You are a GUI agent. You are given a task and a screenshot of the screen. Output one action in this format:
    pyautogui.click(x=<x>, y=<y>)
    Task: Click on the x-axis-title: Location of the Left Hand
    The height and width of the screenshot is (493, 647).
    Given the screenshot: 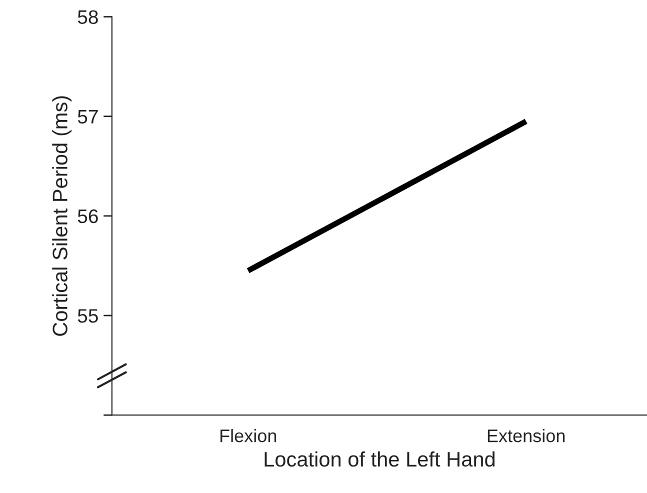 What is the action you would take?
    pyautogui.click(x=379, y=459)
    